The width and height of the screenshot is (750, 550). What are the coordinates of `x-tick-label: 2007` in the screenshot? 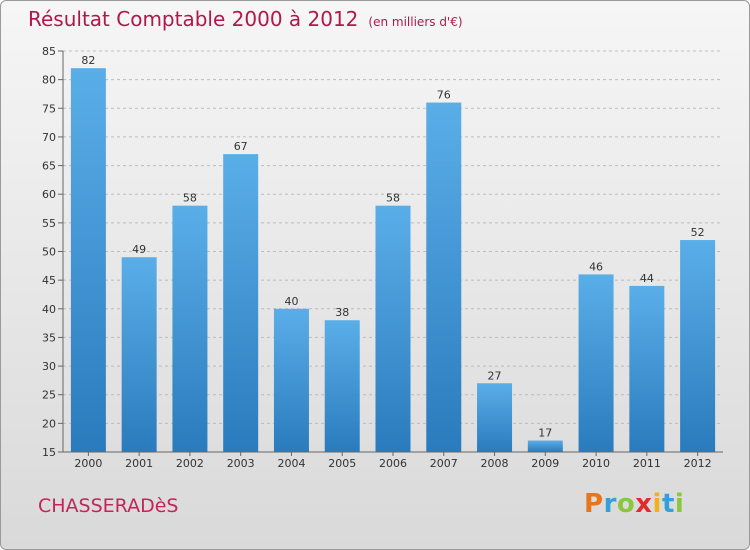 It's located at (444, 463).